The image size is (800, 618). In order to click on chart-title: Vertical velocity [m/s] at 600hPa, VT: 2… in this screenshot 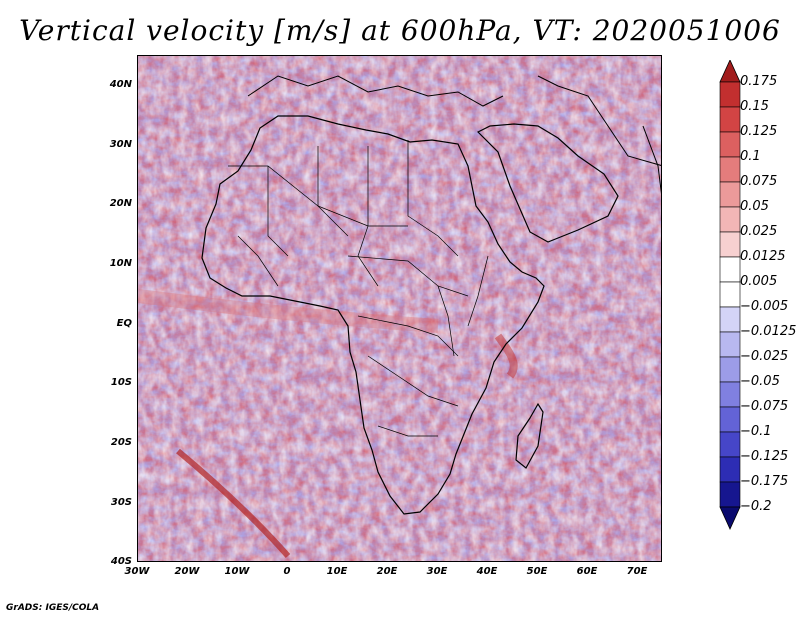, I will do `click(400, 30)`.